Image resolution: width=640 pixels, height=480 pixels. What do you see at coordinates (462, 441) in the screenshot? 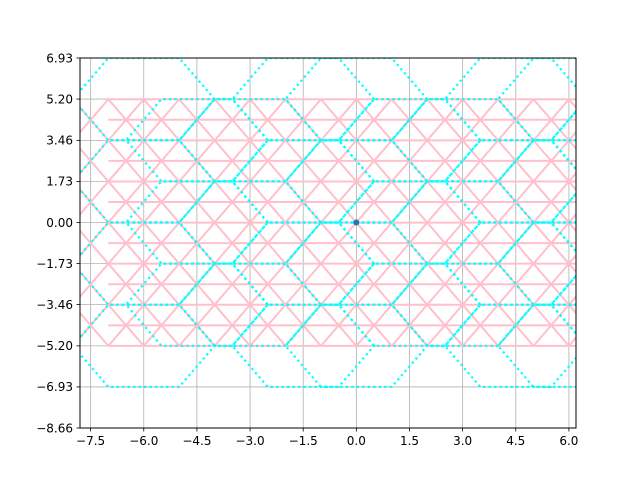
I see `x-tick-label: 3.0` at bounding box center [462, 441].